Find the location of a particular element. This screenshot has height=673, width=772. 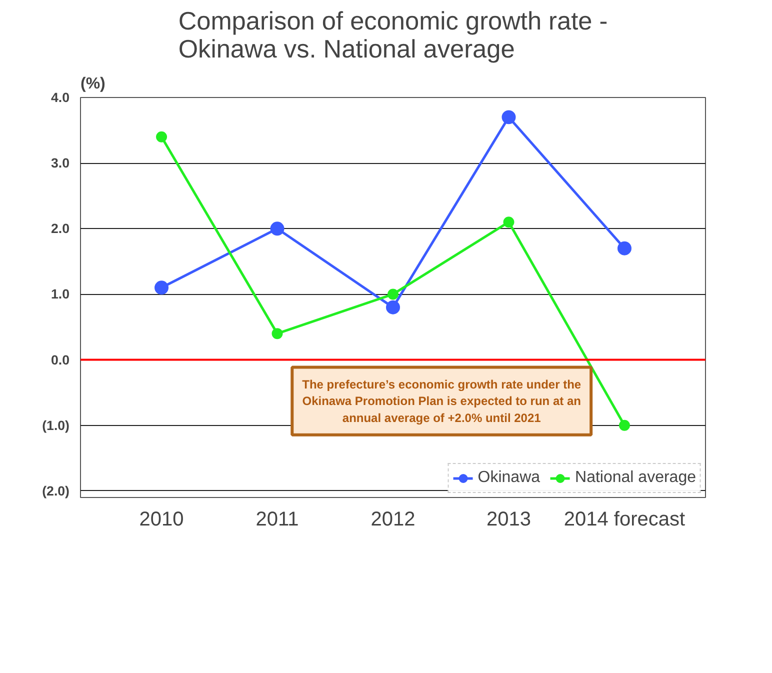

y-tick-label: (2.0) is located at coordinates (56, 490).